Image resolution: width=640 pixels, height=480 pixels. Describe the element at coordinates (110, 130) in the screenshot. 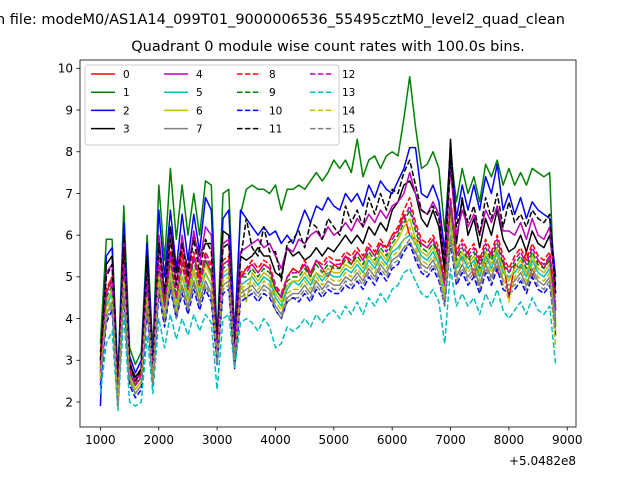

I see `legend-entry-3: 3` at that location.